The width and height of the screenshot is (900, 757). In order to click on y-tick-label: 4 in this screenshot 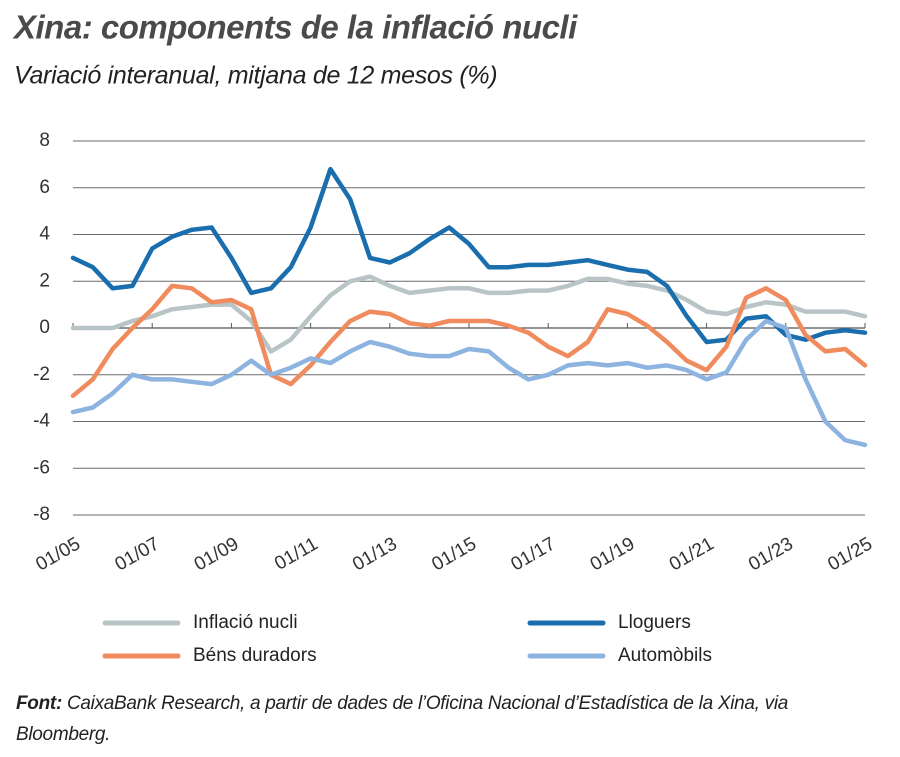, I will do `click(44, 234)`.